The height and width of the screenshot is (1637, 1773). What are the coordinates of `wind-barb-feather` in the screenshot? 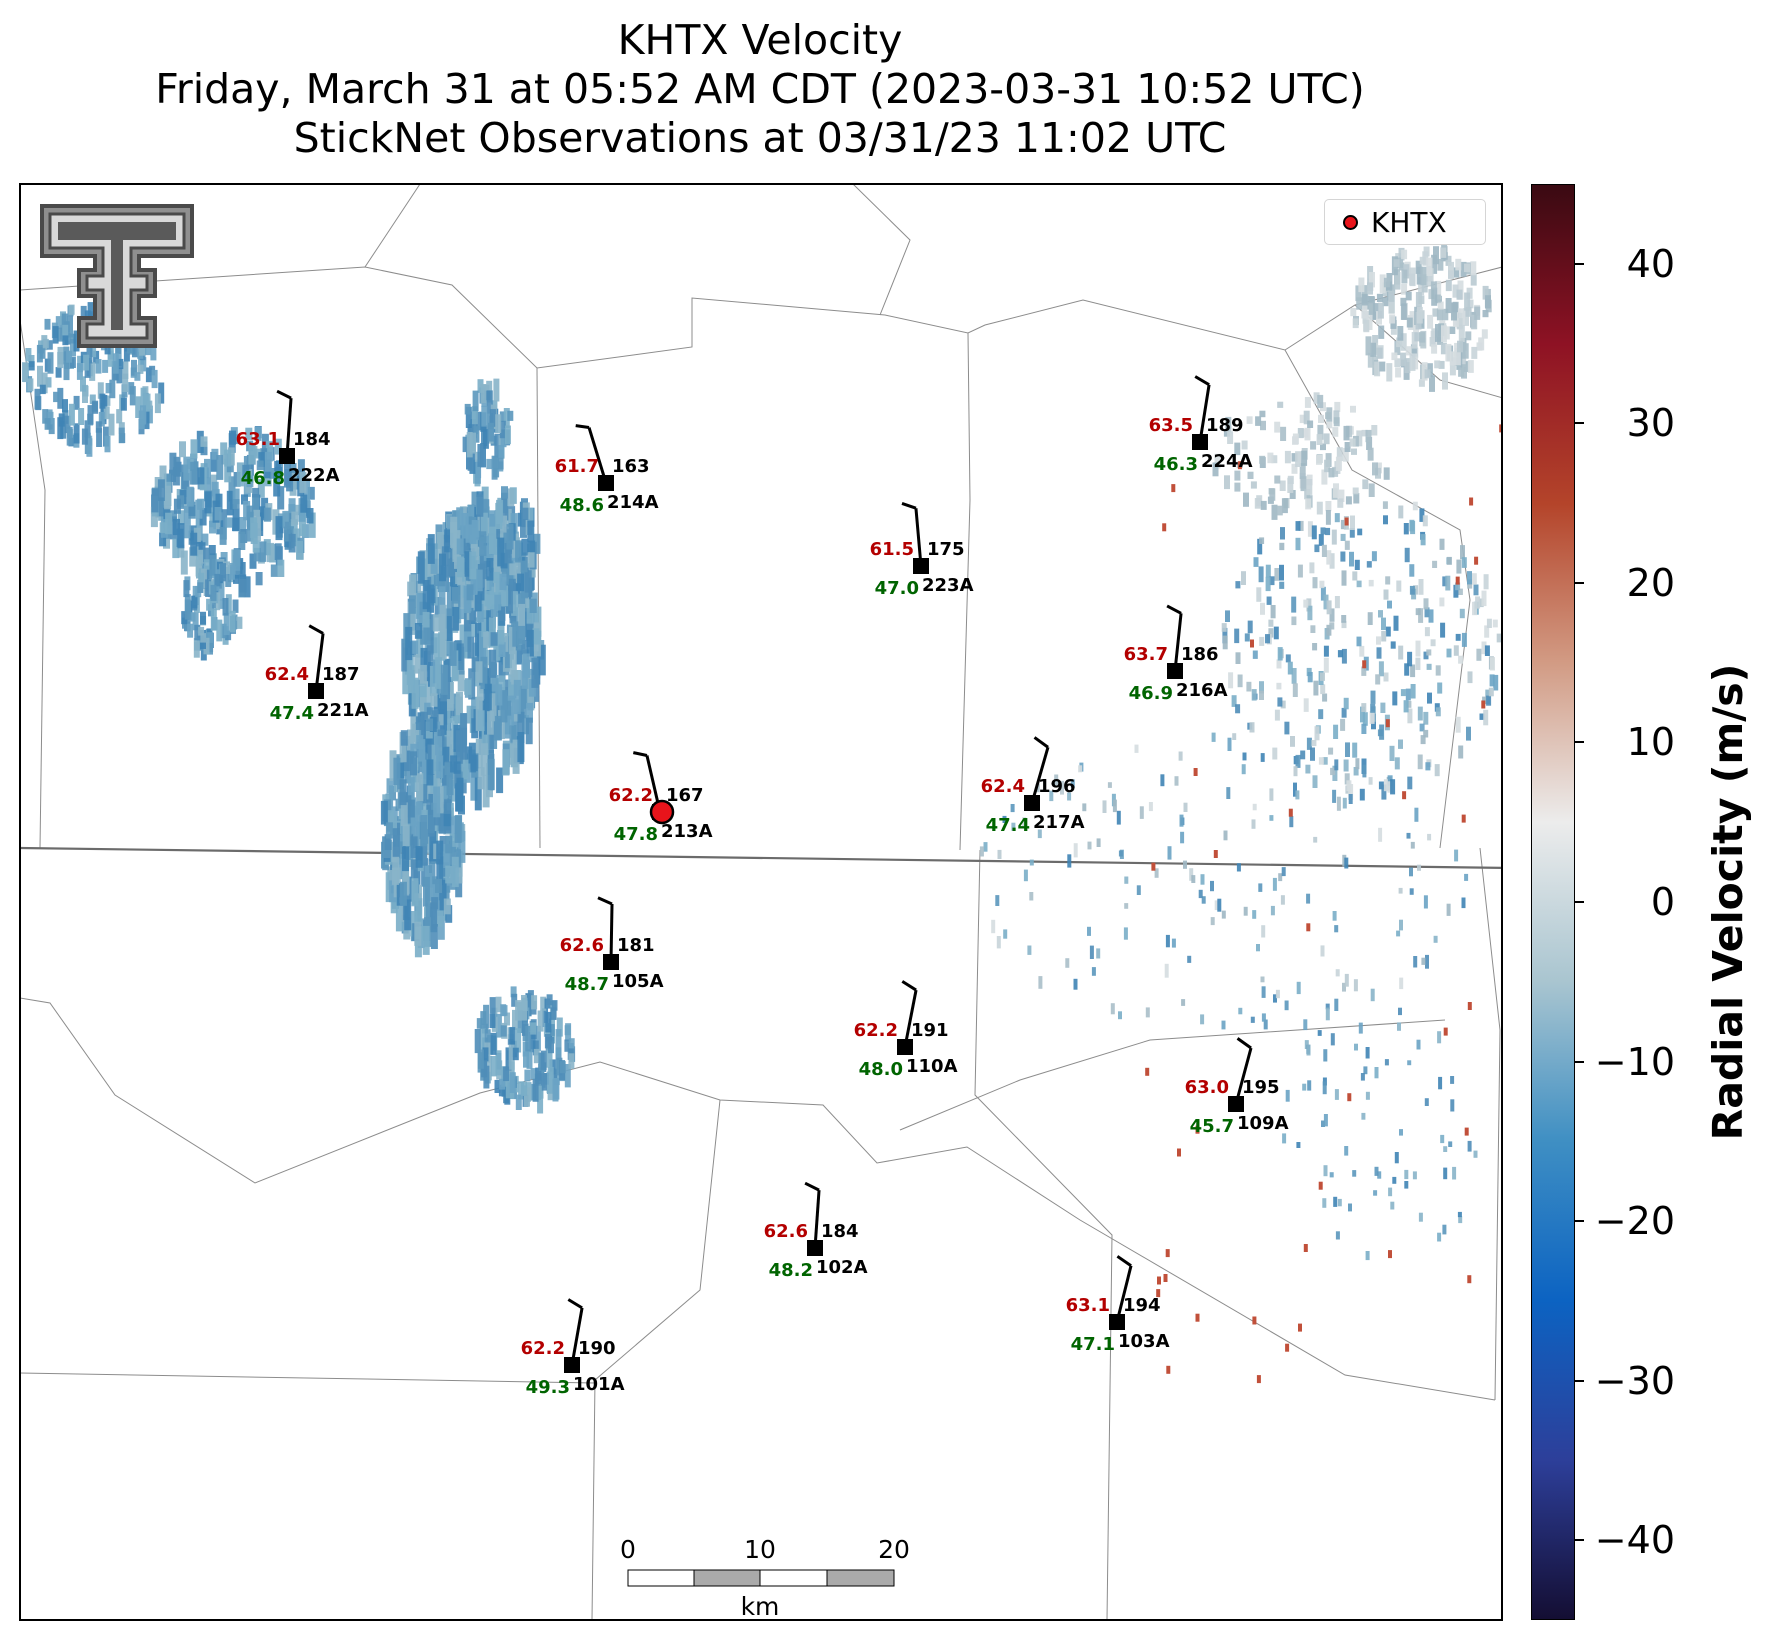 It's located at (605, 901).